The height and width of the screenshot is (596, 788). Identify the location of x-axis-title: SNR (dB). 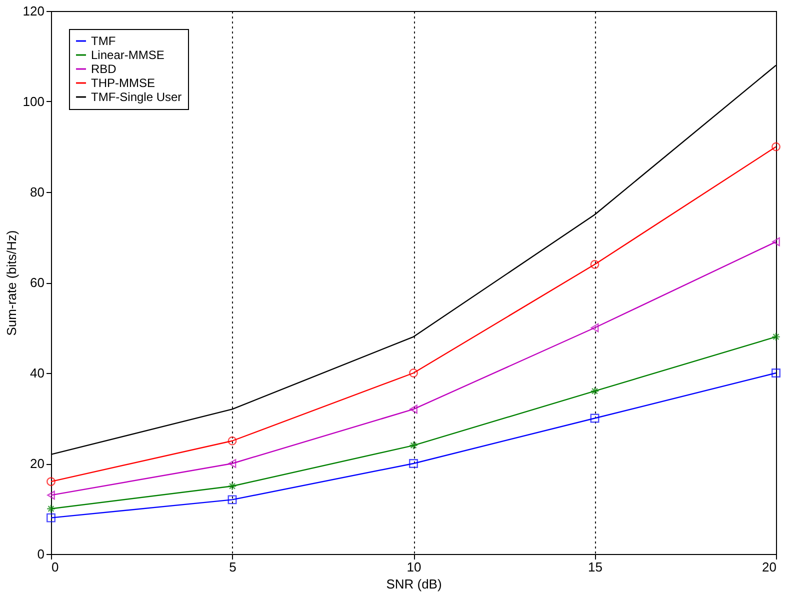
(414, 584).